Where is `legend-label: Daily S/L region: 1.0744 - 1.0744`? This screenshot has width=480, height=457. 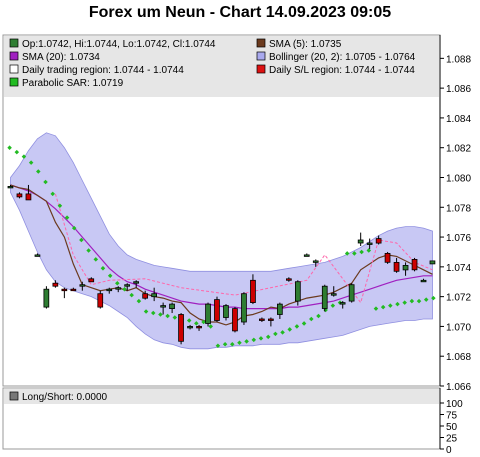
legend-label: Daily S/L region: 1.0744 - 1.0744 is located at coordinates (342, 70).